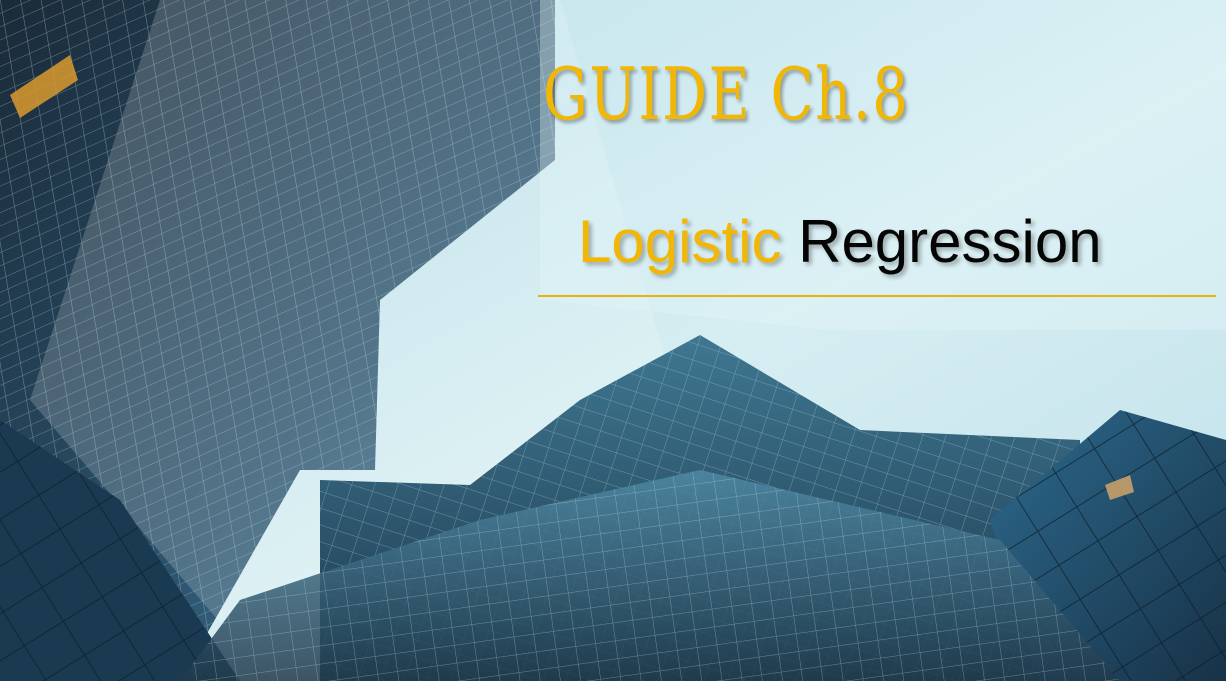 The height and width of the screenshot is (681, 1226). I want to click on subtitle-accent-word: Logistic, so click(680, 241).